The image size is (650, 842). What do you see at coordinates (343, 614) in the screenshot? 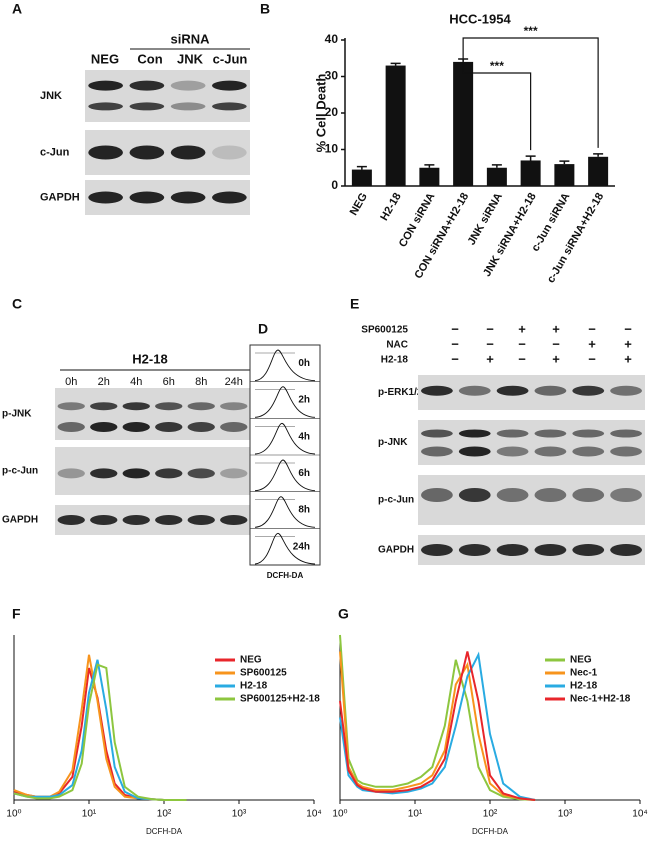
I see `panel-letter: G` at bounding box center [343, 614].